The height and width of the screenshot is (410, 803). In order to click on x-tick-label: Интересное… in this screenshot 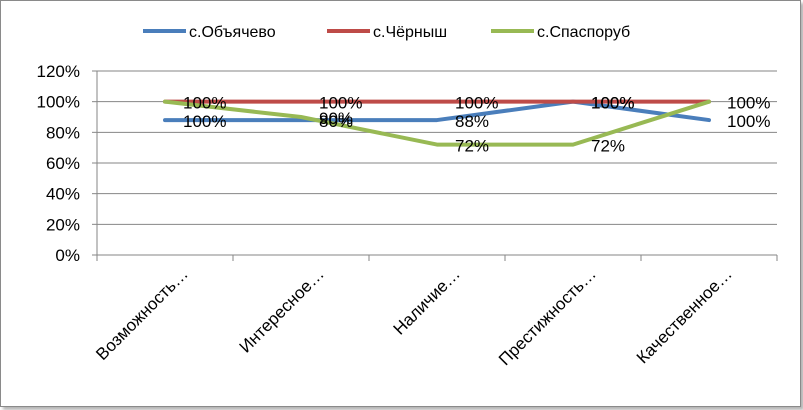, I will do `click(282, 310)`.